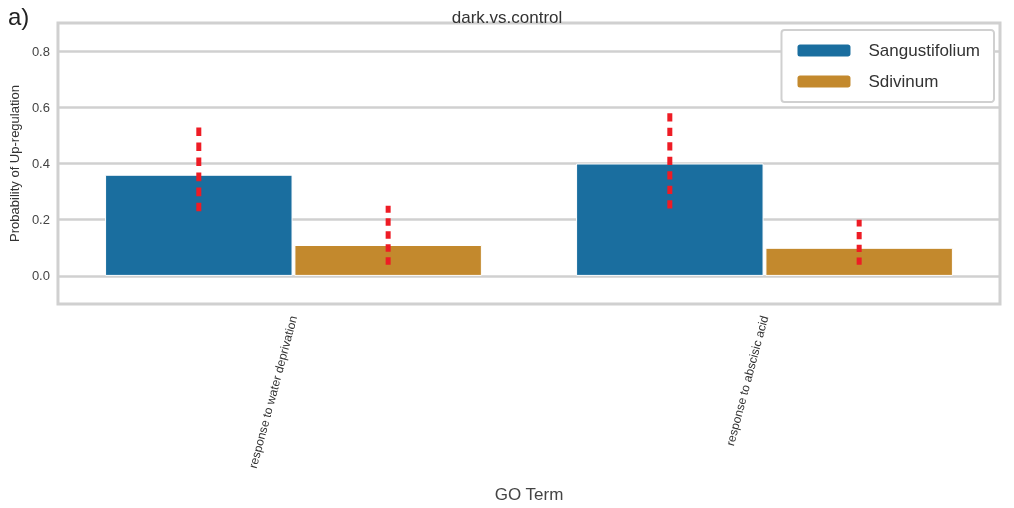 The image size is (1014, 508). Describe the element at coordinates (924, 50) in the screenshot. I see `legend-label: Sangustifolium` at that location.